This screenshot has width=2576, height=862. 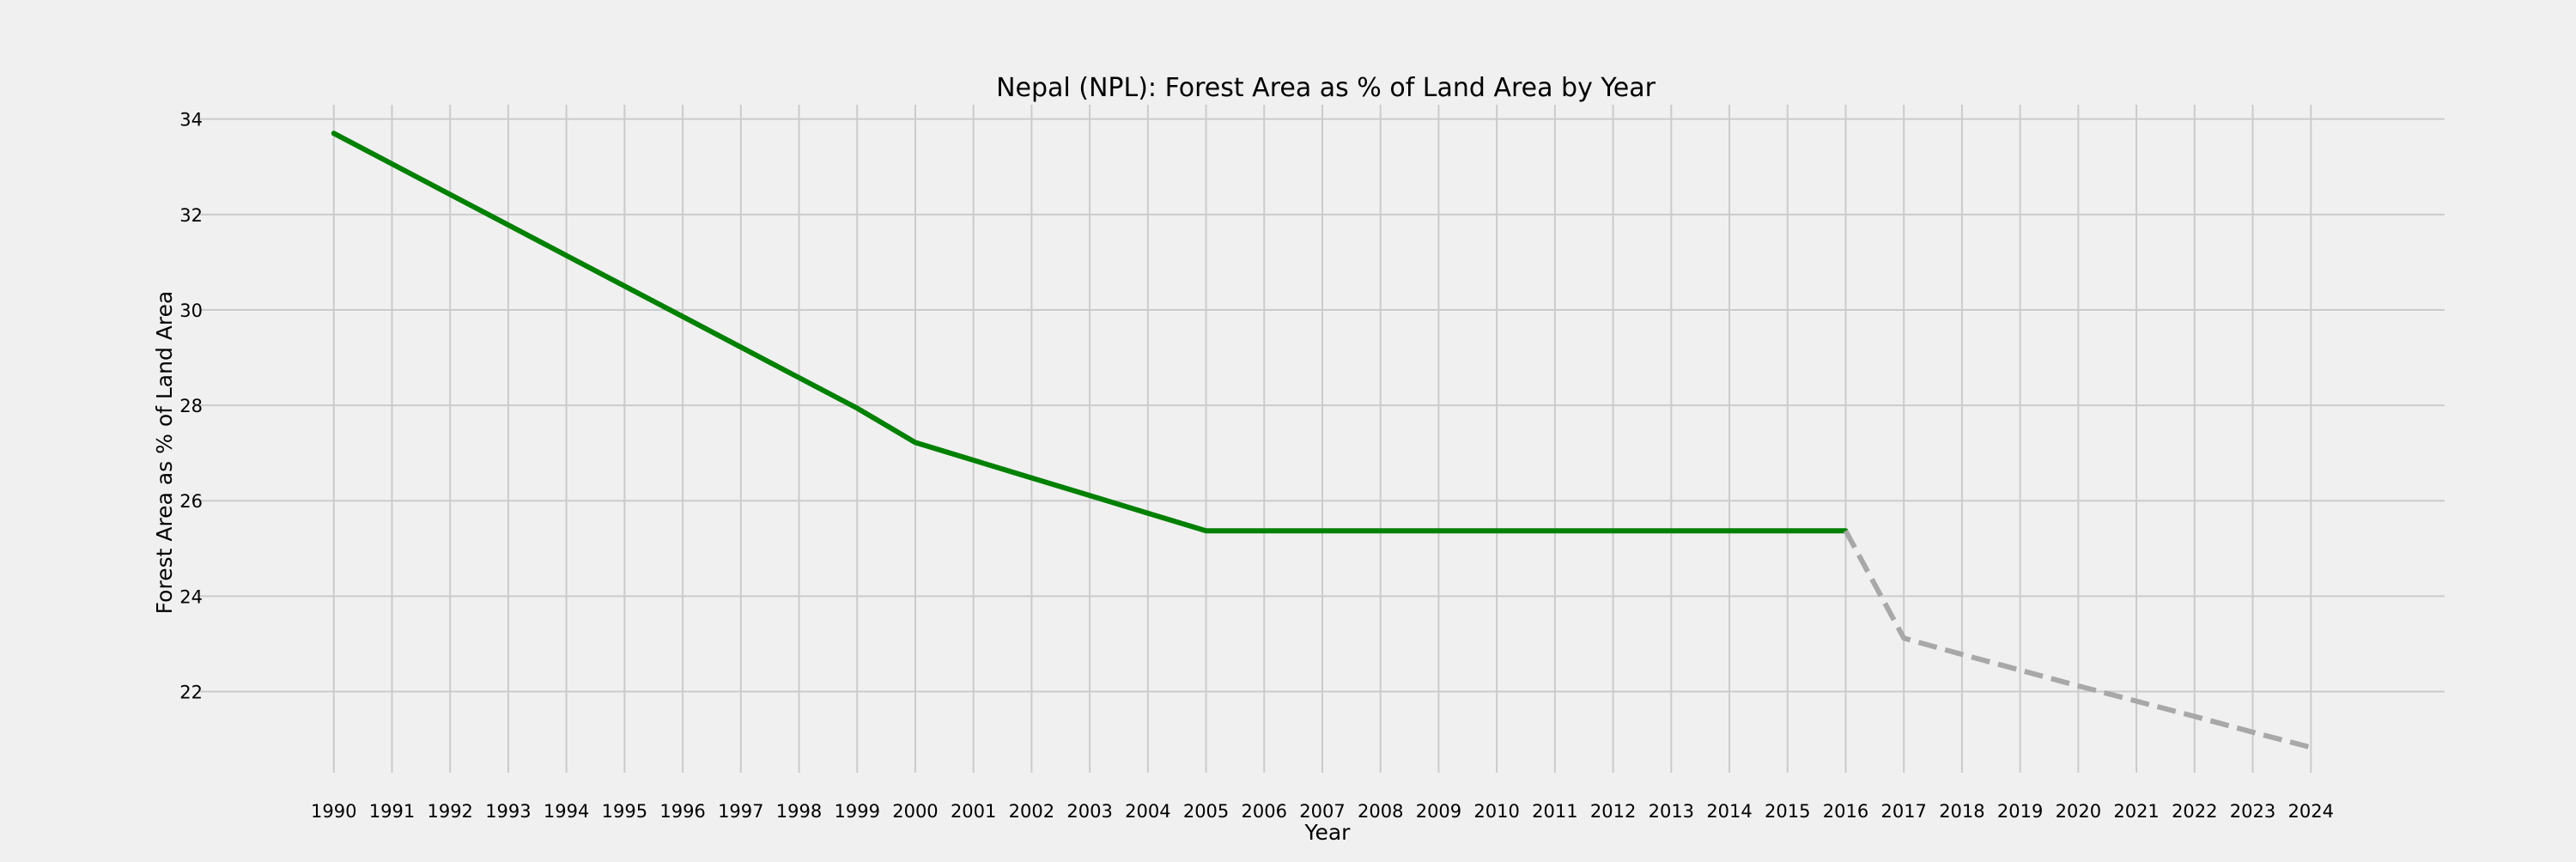 I want to click on x-tick-label: 2016, so click(x=1845, y=811).